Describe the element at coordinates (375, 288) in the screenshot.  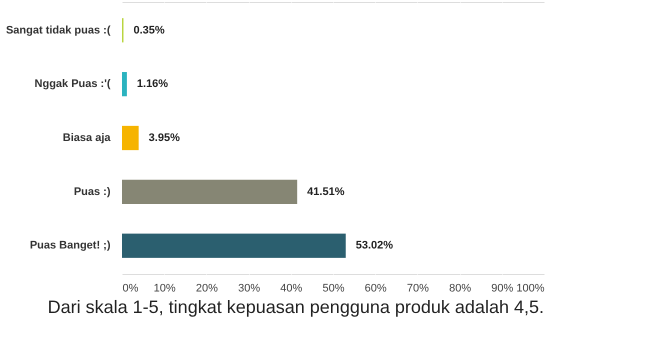
I see `x-tick-label: 60%` at that location.